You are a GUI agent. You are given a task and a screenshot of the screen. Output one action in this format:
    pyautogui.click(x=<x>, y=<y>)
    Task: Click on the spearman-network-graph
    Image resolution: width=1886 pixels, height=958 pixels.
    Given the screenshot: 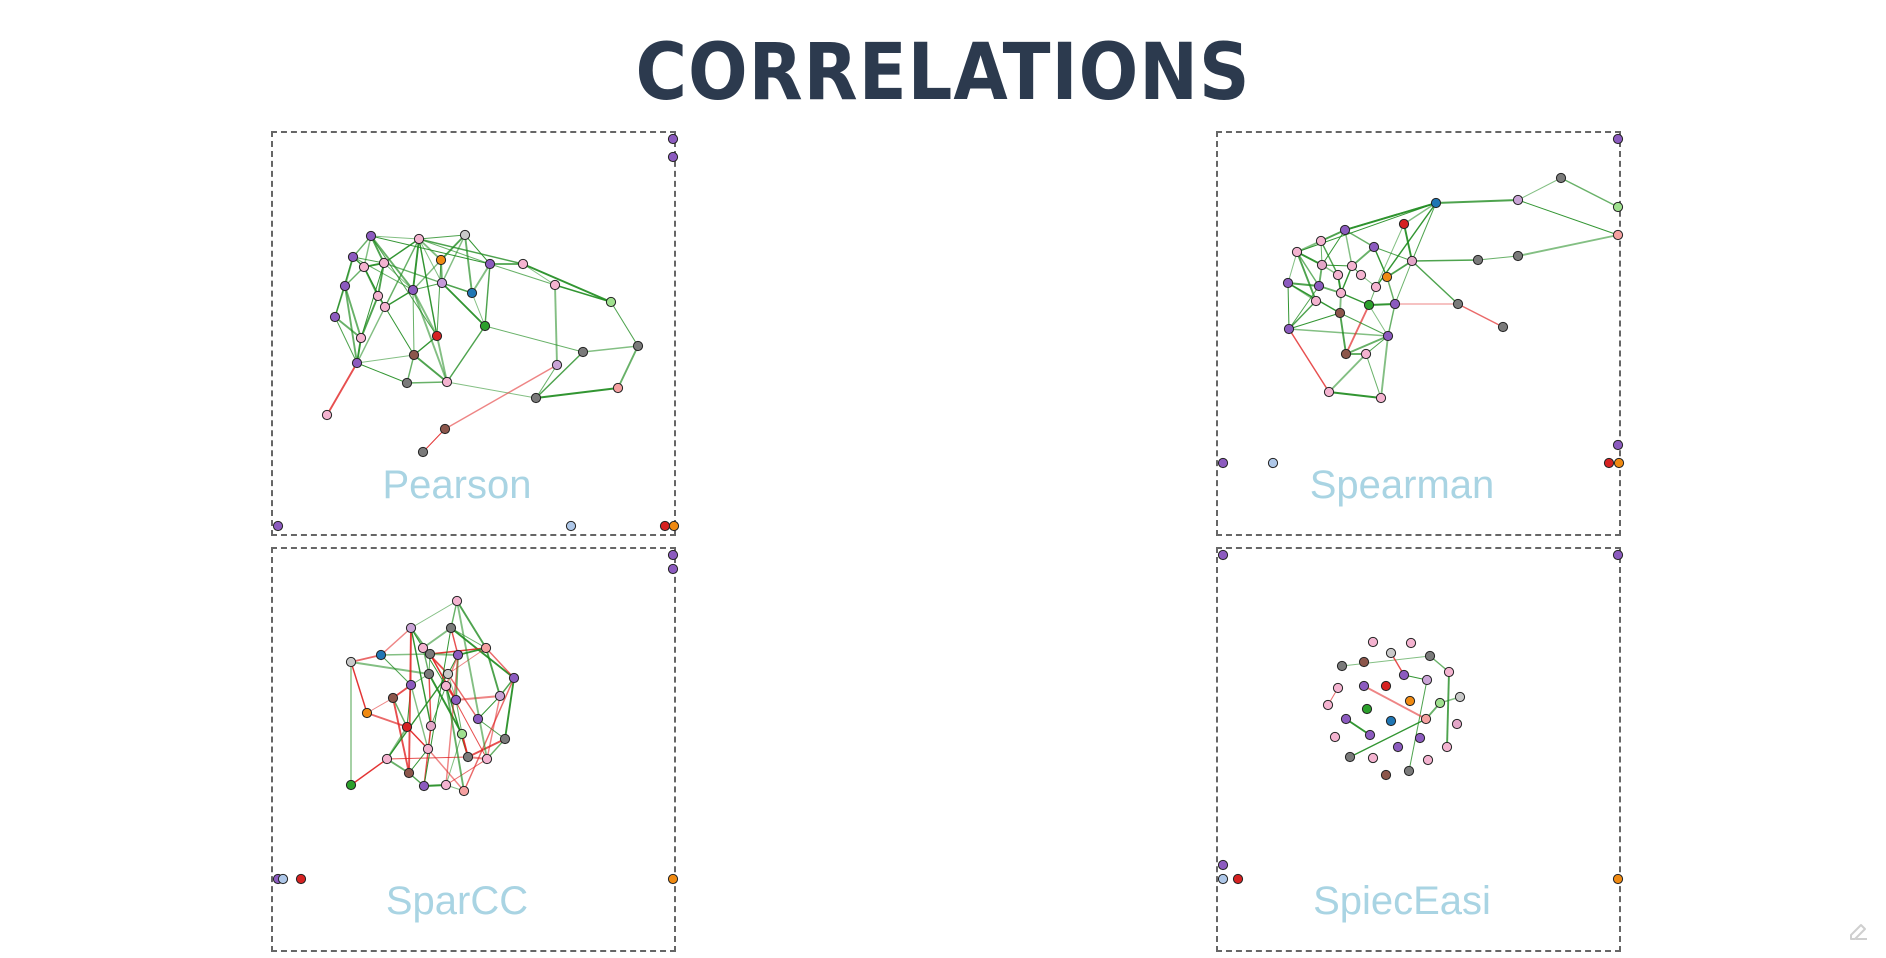 What is the action you would take?
    pyautogui.click(x=1421, y=333)
    